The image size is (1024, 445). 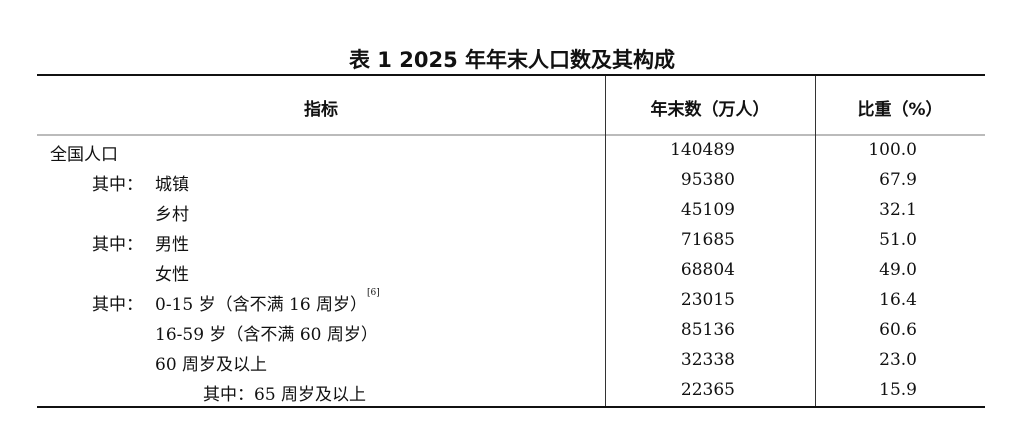 I want to click on header-indicator: 指标, so click(x=321, y=110).